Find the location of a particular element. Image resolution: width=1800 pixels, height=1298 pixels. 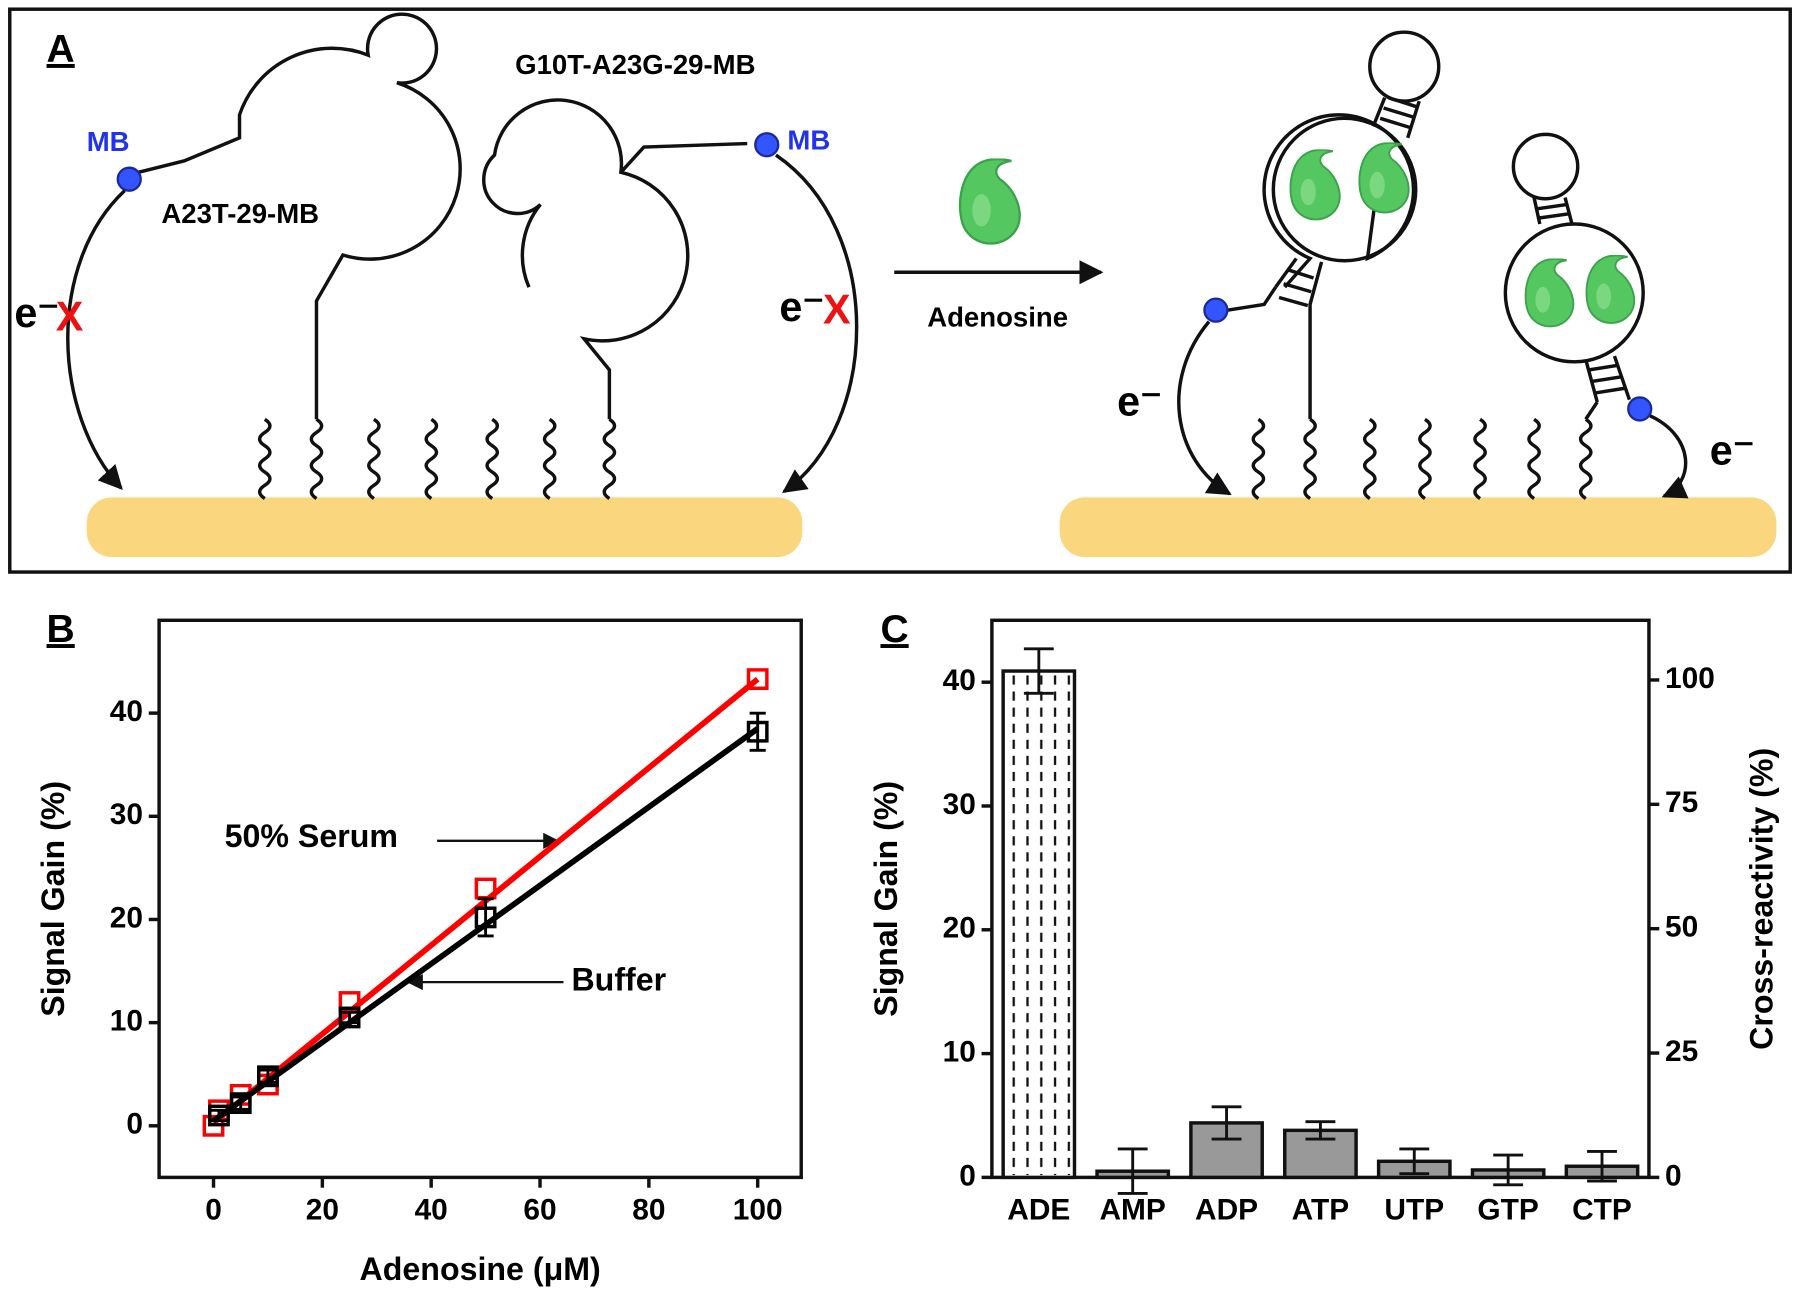

series-label: Buffer is located at coordinates (618, 980).